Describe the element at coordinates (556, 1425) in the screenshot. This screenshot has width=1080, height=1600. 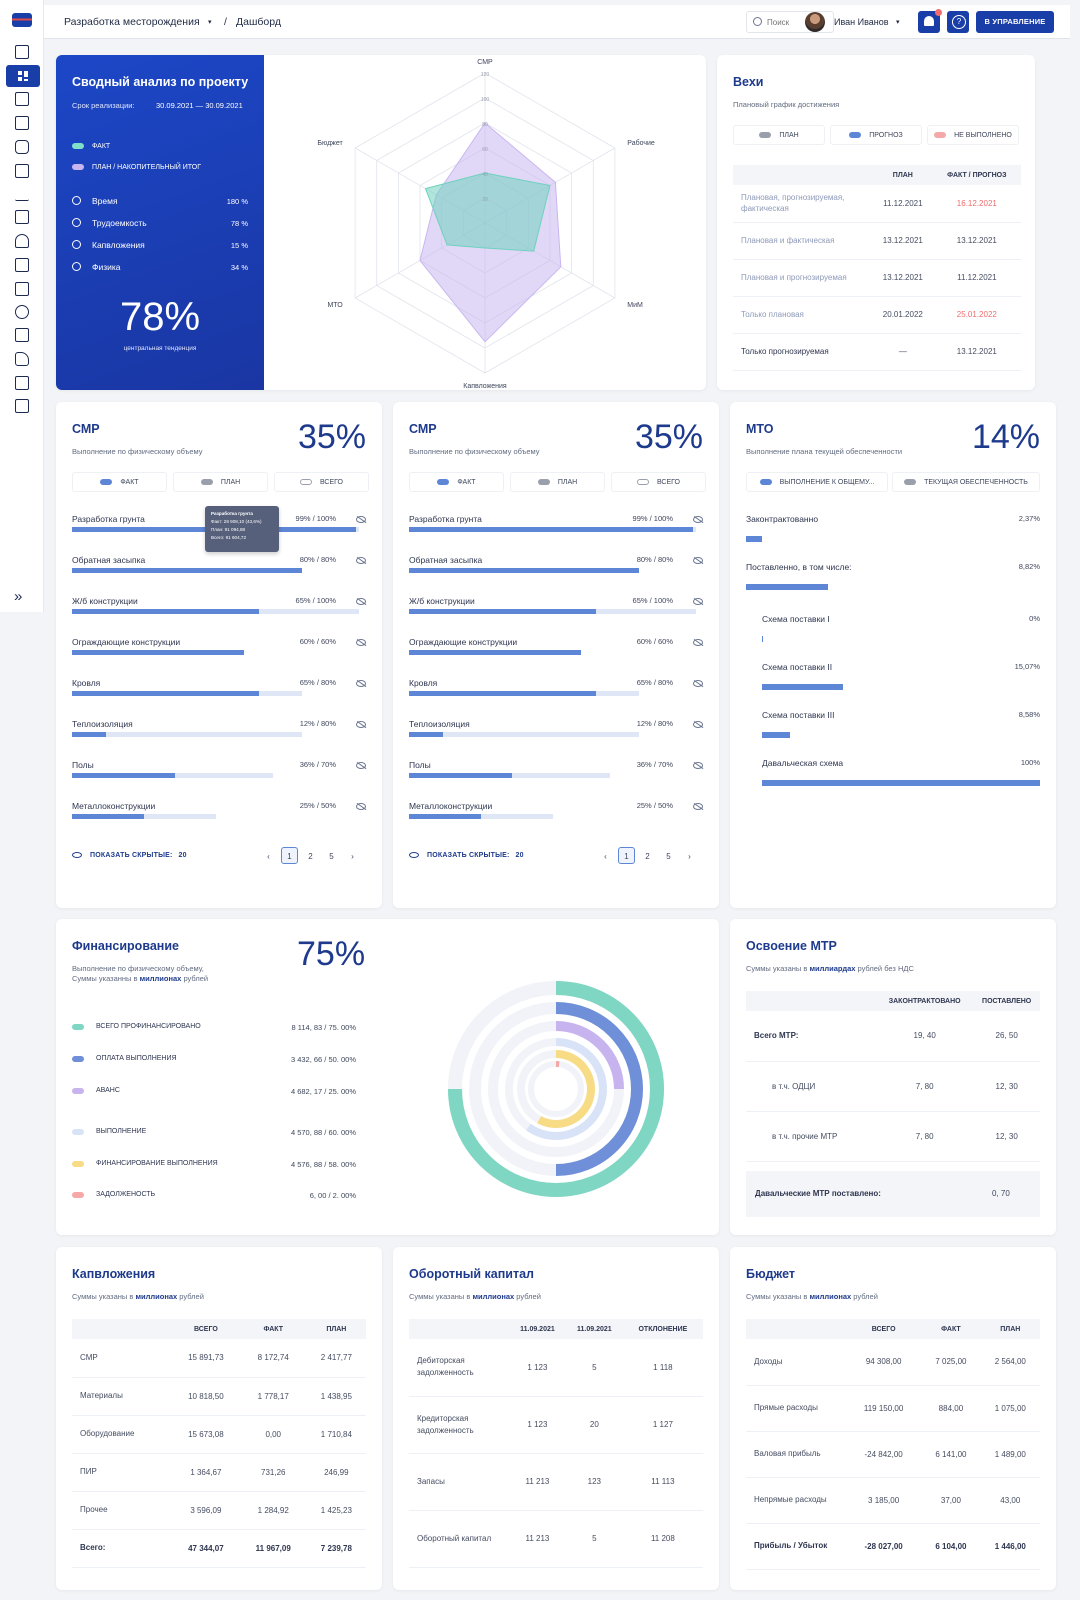
I see `table-row: Кредиторская задолженность 1 123 20 1 127` at that location.